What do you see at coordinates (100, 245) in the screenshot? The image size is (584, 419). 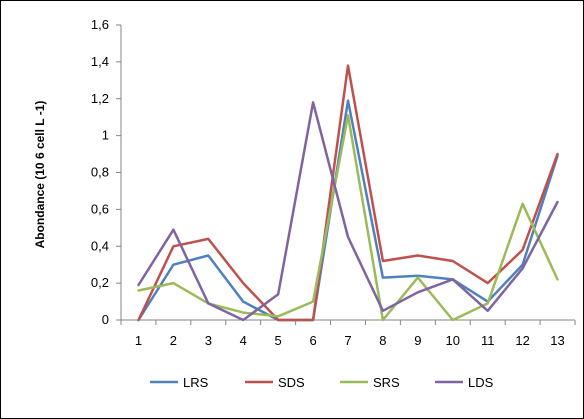 I see `y-tick-label: 0,4` at bounding box center [100, 245].